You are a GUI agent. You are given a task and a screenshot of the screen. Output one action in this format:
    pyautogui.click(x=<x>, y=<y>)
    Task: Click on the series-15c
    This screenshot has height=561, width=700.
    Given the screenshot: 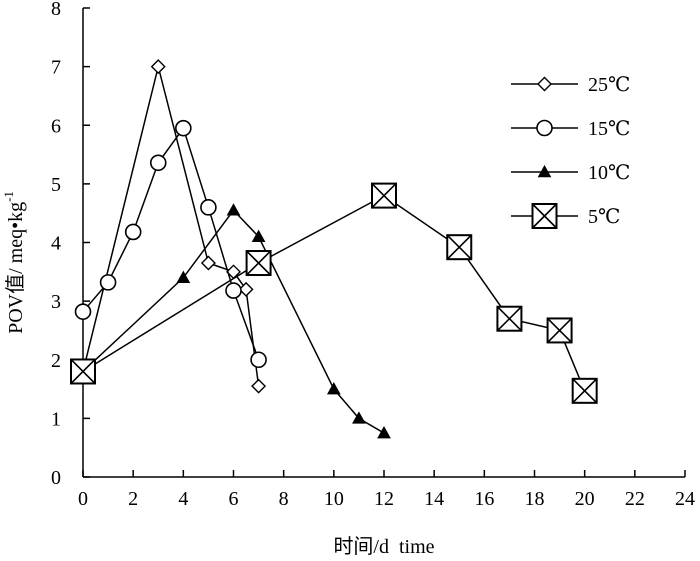 What is the action you would take?
    pyautogui.click(x=170, y=244)
    